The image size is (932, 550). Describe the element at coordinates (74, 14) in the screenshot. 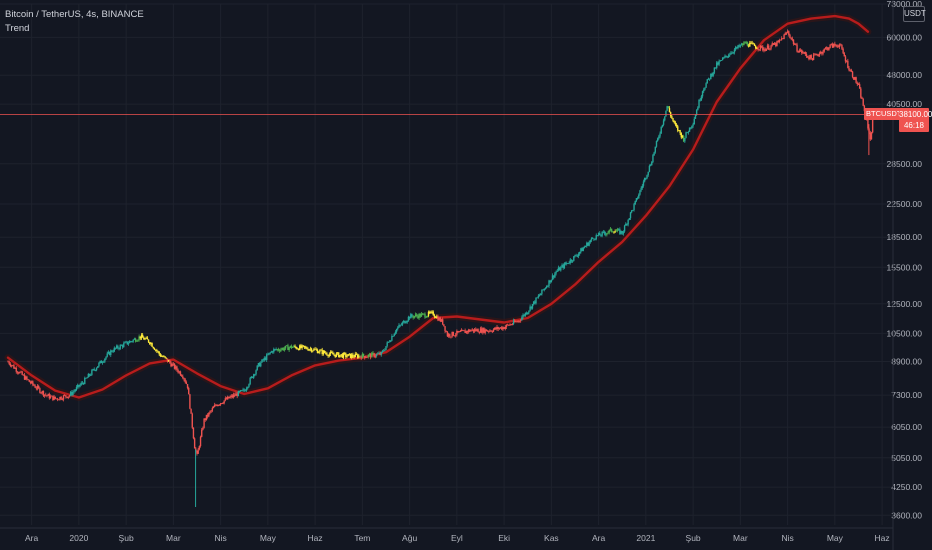

I see `symbol-title: Bitcoin / TetherUS, 4s, BINANCE` at that location.